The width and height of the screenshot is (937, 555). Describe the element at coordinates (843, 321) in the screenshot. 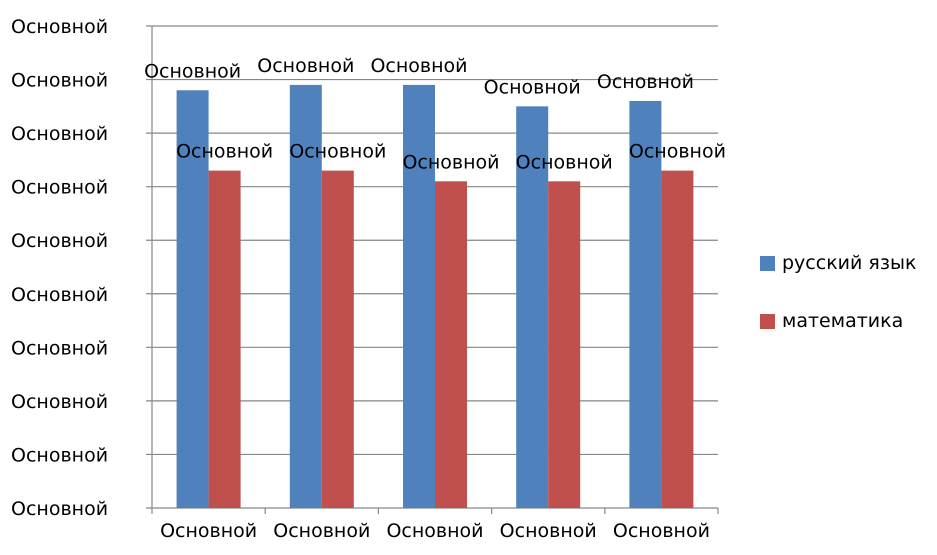

I see `legend-label-series-2: математика` at that location.